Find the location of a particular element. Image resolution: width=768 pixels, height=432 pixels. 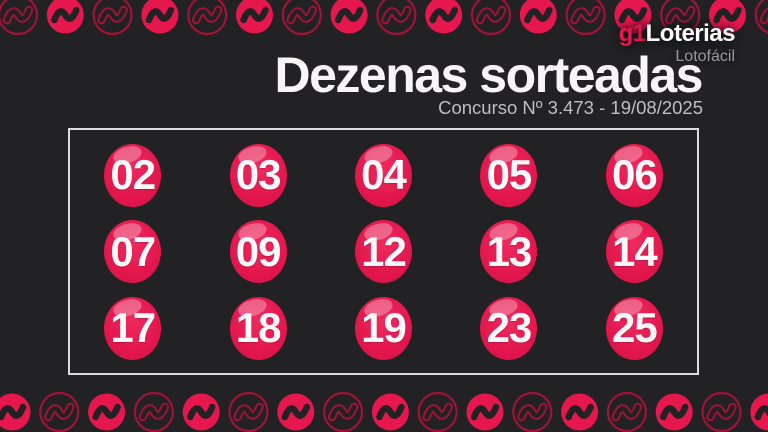

lottery-ball: 17 is located at coordinates (133, 328).